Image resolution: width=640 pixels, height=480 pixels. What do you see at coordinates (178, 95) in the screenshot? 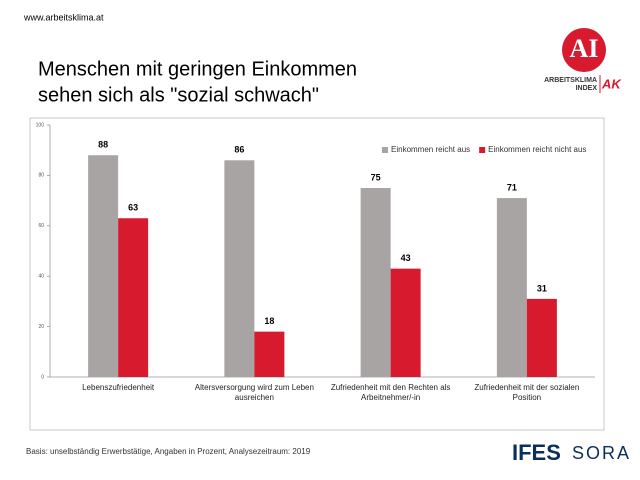
I see `title-line: sehen sich als "sozial schwach"` at bounding box center [178, 95].